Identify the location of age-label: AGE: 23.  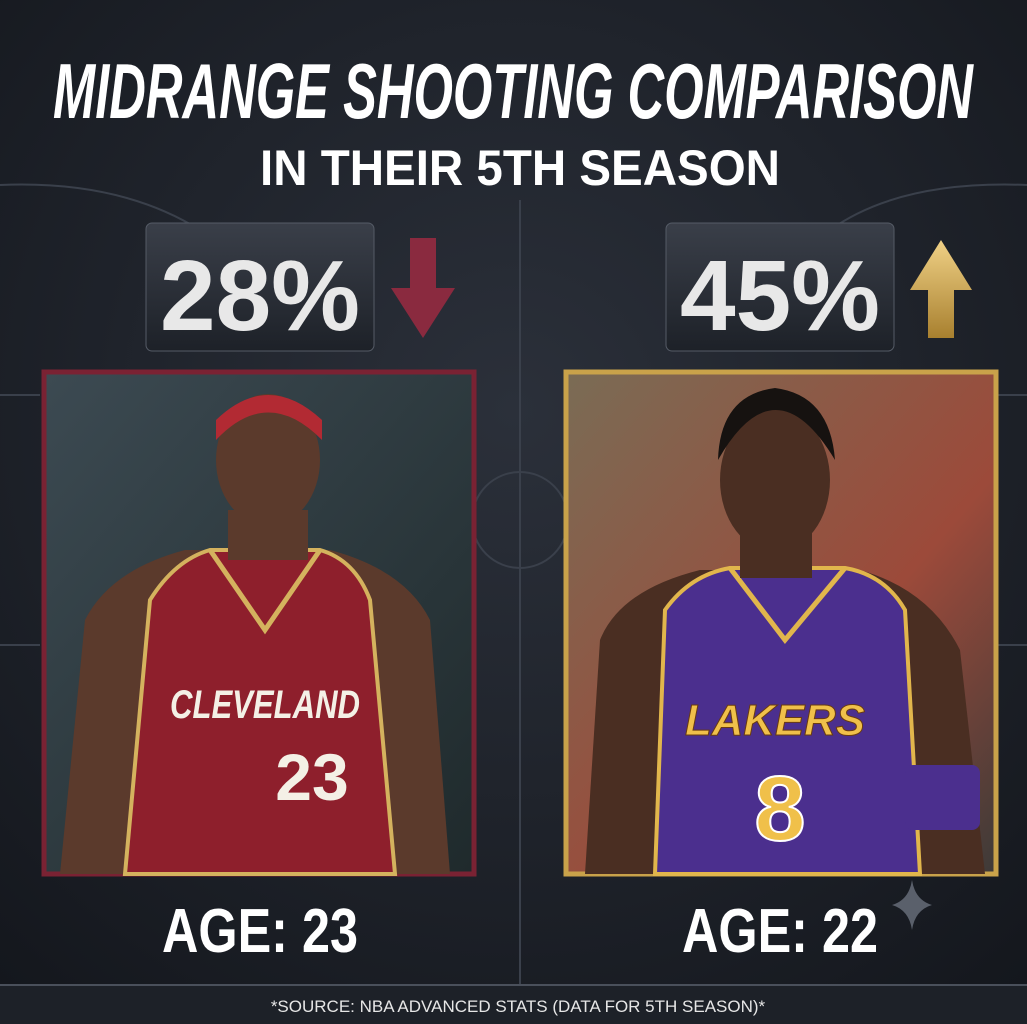
(260, 931).